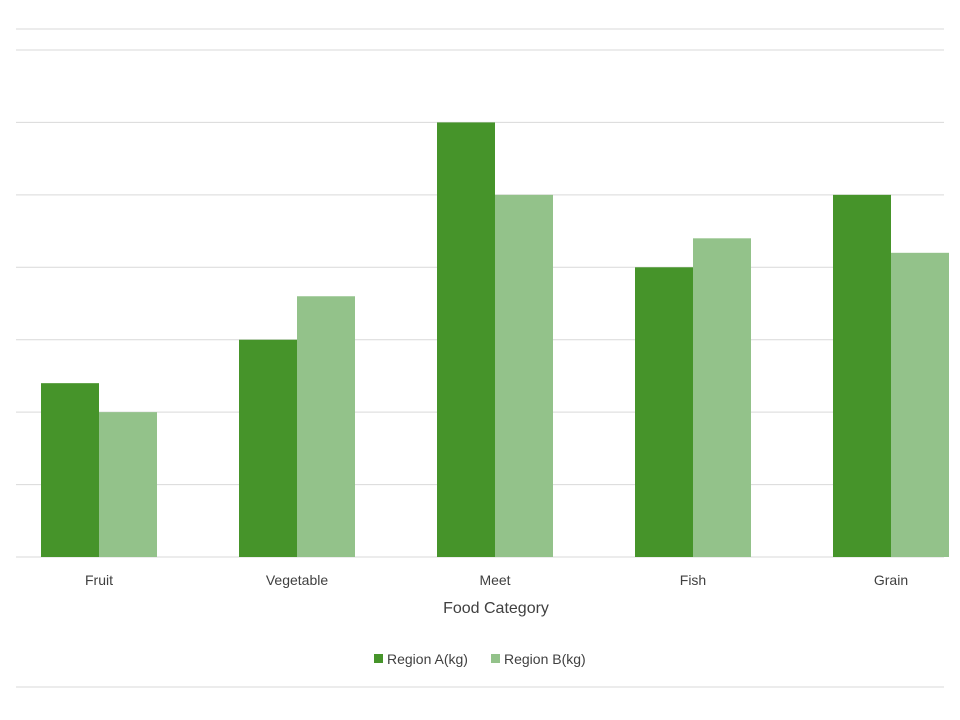 This screenshot has width=960, height=720. I want to click on x-tick-label: Grain, so click(891, 580).